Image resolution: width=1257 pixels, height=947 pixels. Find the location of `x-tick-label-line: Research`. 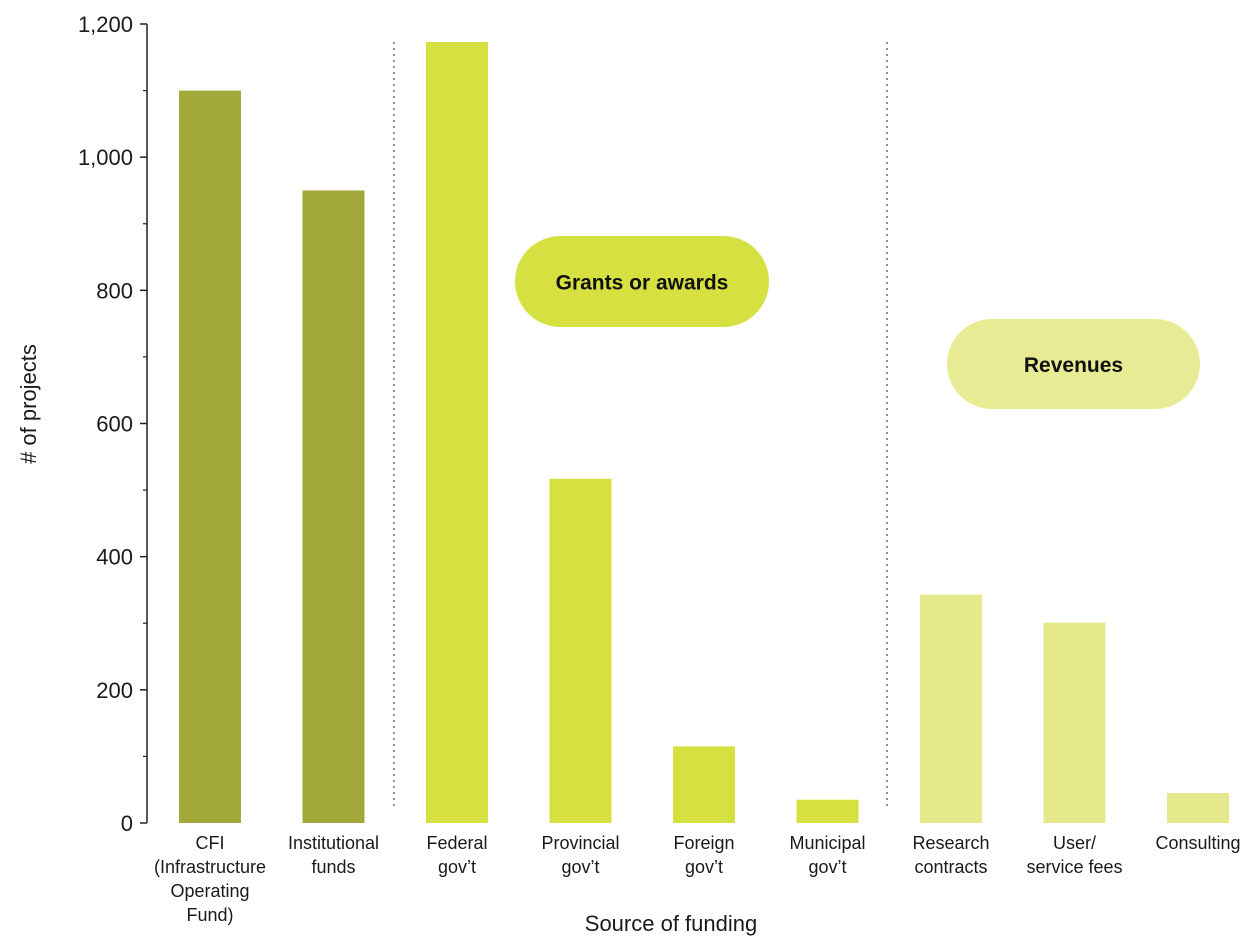

x-tick-label-line: Research is located at coordinates (950, 843).